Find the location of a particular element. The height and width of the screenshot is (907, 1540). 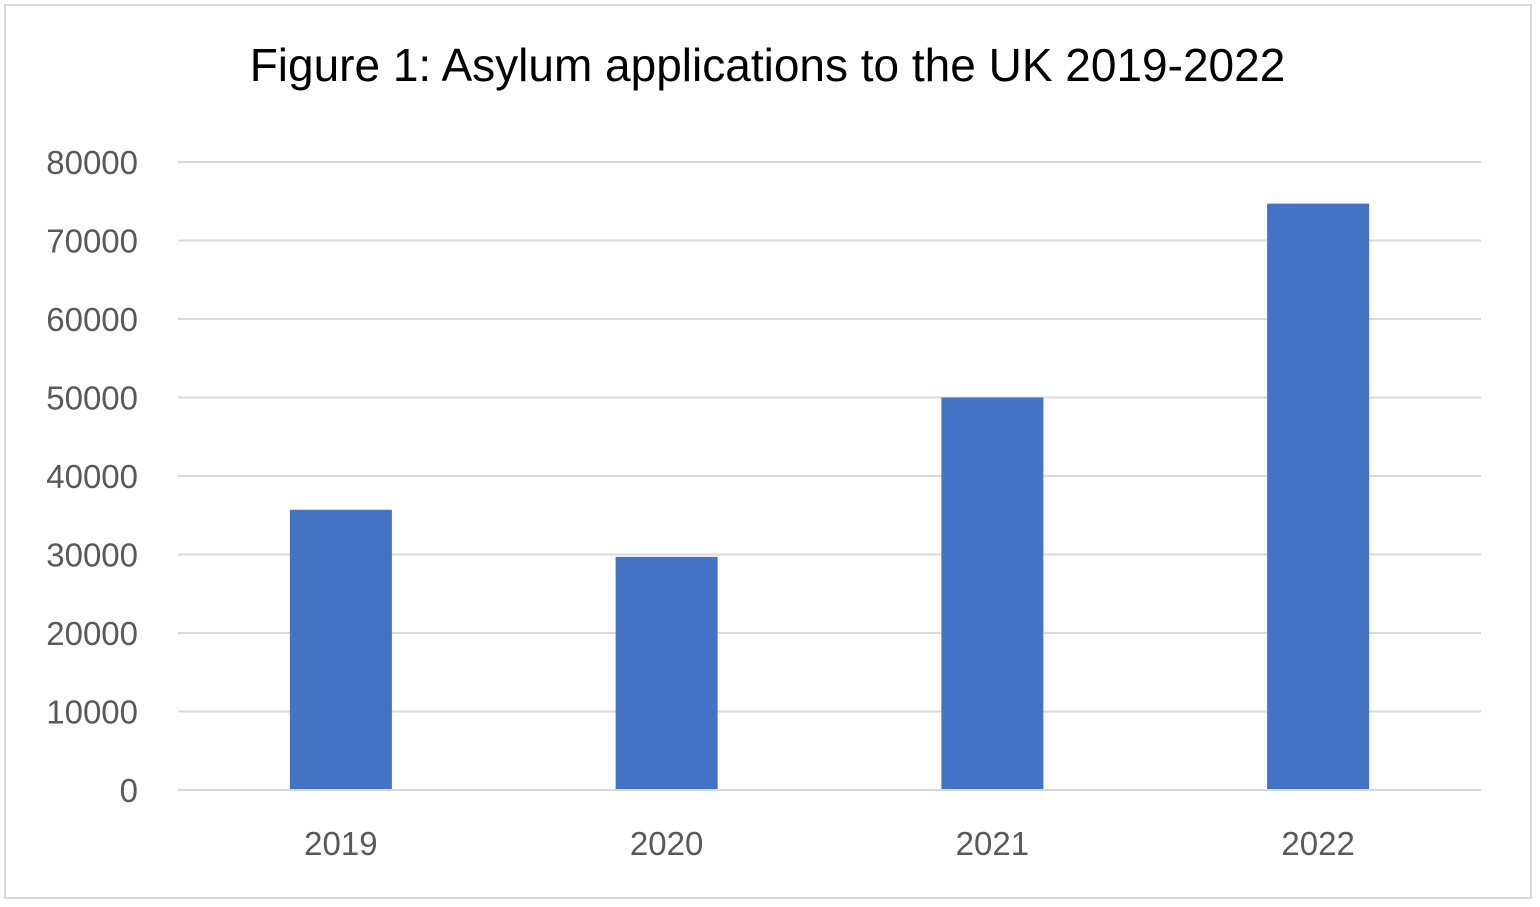

x-tick-label: 2019 is located at coordinates (340, 843).